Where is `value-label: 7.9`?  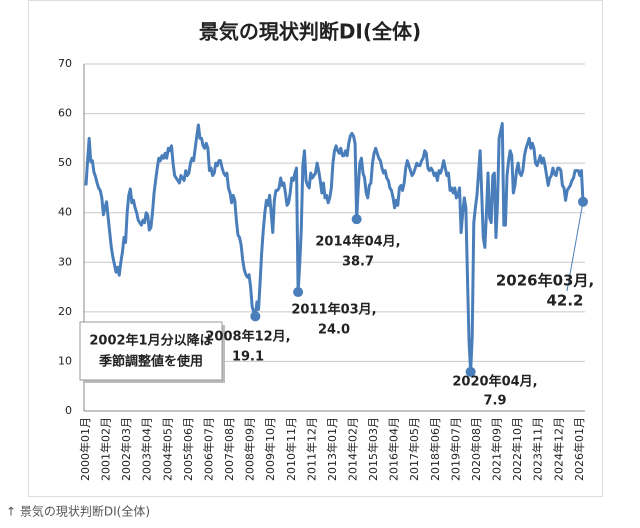 value-label: 7.9 is located at coordinates (494, 401).